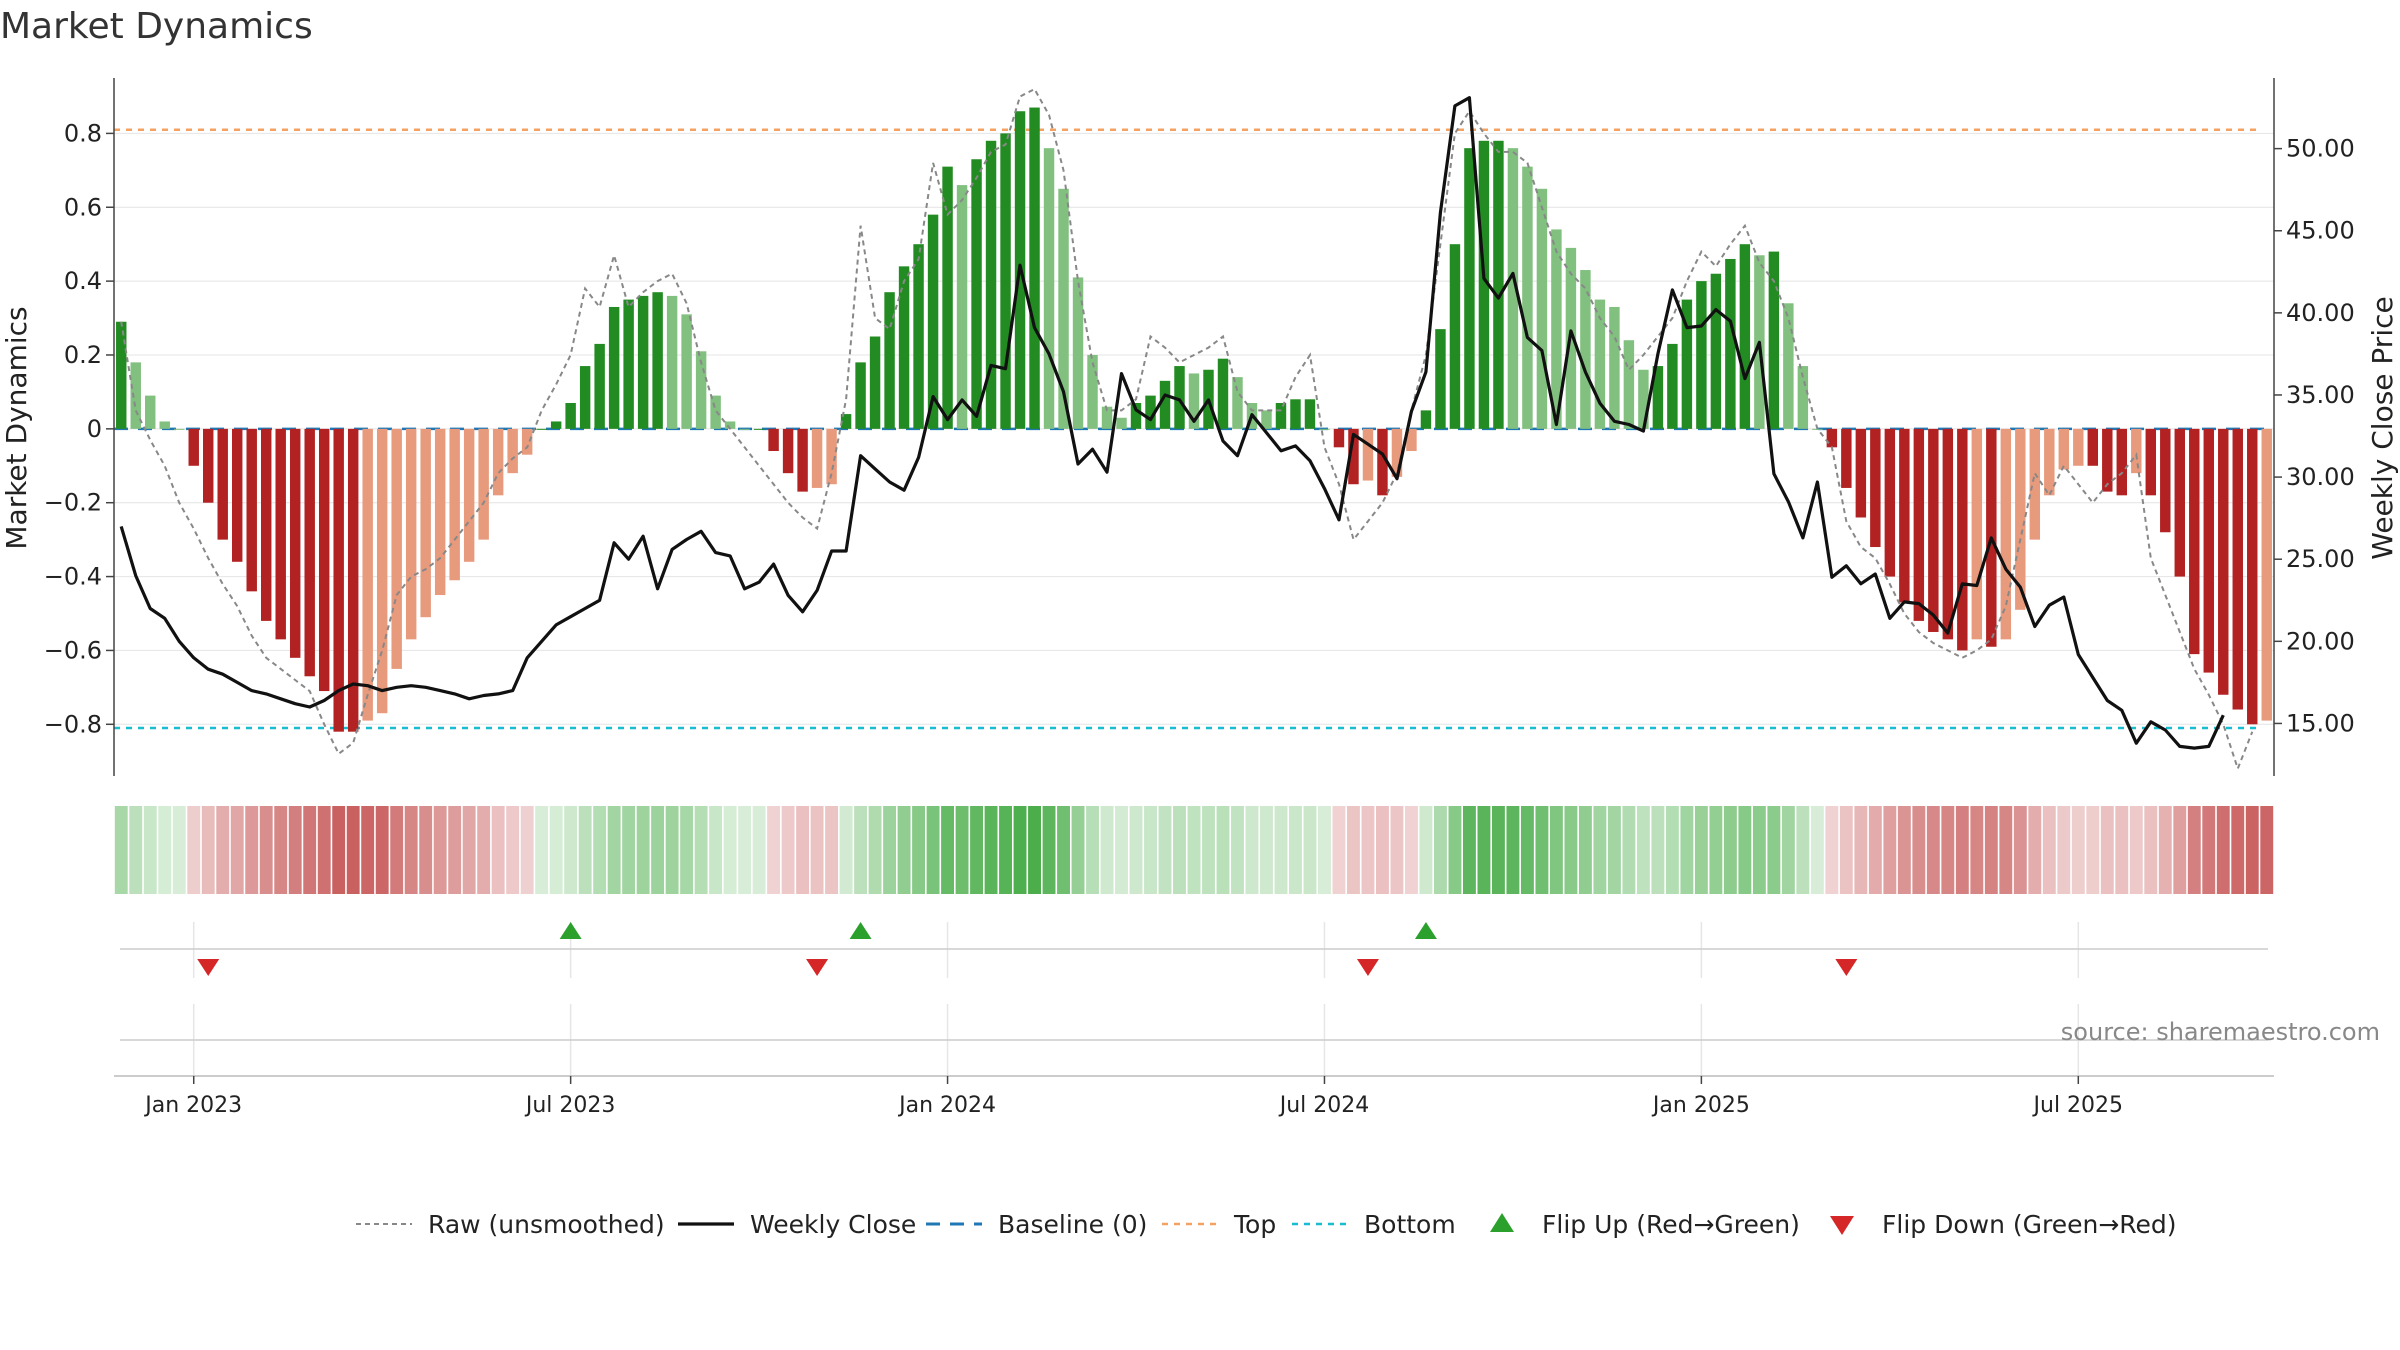  Describe the element at coordinates (2314, 436) in the screenshot. I see `right-axis-ticks: 50.00 45.00 40.00 35.00 30.00 25.00 20.00 15.00` at that location.